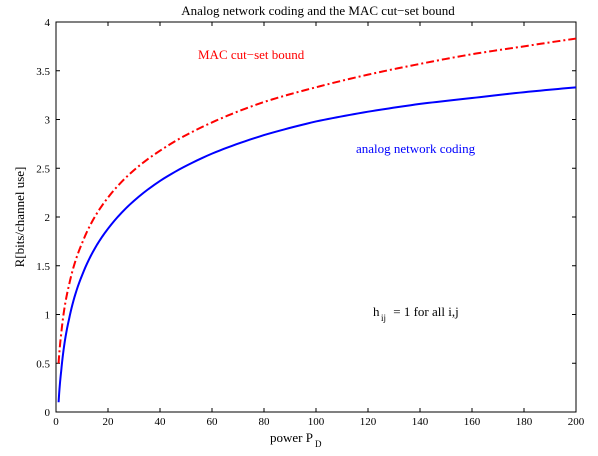  Describe the element at coordinates (416, 148) in the screenshot. I see `anc-series-label: analog network coding` at that location.